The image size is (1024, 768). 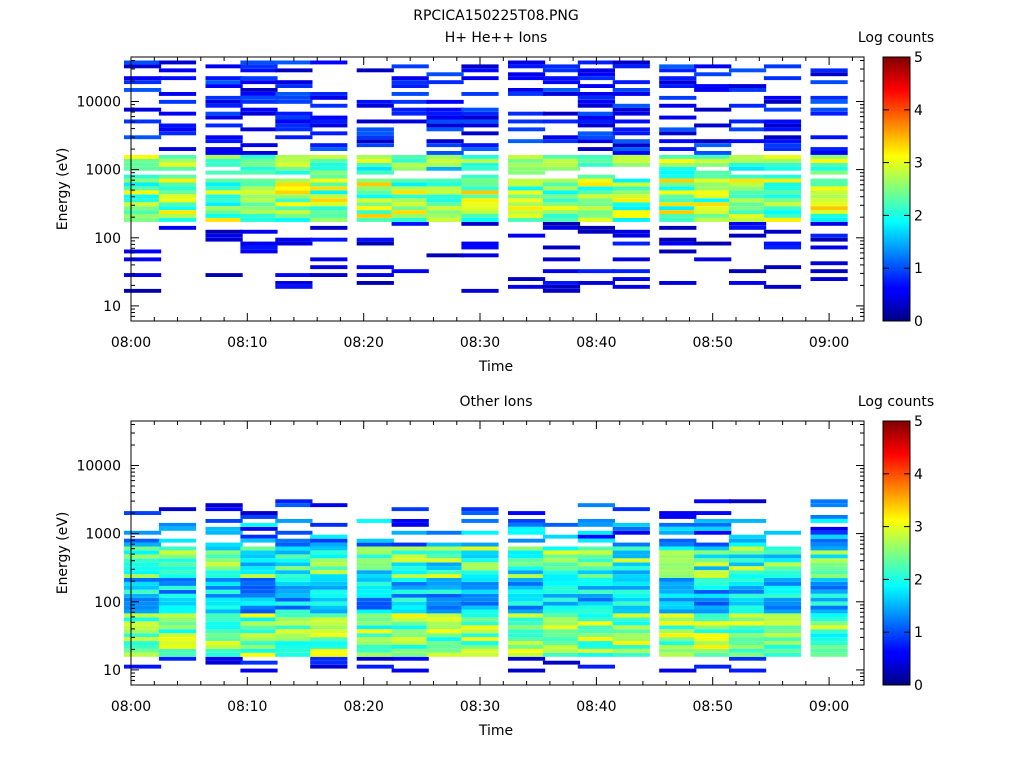 What do you see at coordinates (112, 671) in the screenshot?
I see `y-tick-label: 10` at bounding box center [112, 671].